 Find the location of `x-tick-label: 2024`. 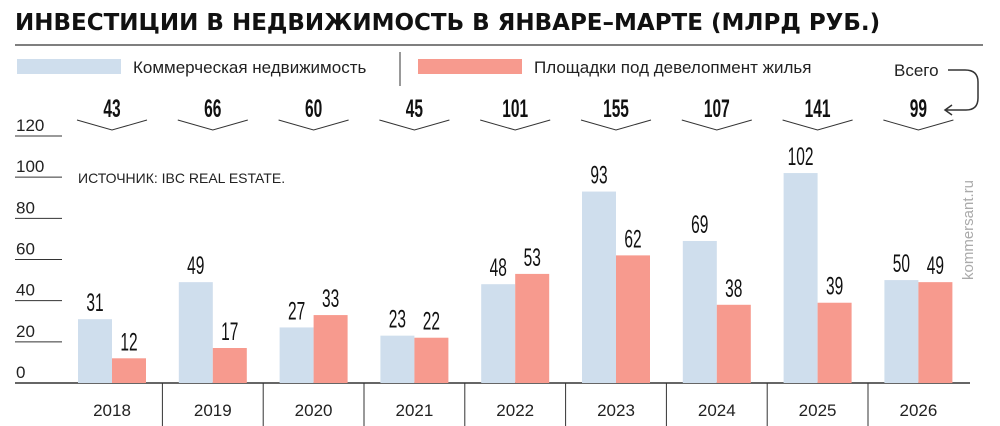

x-tick-label: 2024 is located at coordinates (717, 410).